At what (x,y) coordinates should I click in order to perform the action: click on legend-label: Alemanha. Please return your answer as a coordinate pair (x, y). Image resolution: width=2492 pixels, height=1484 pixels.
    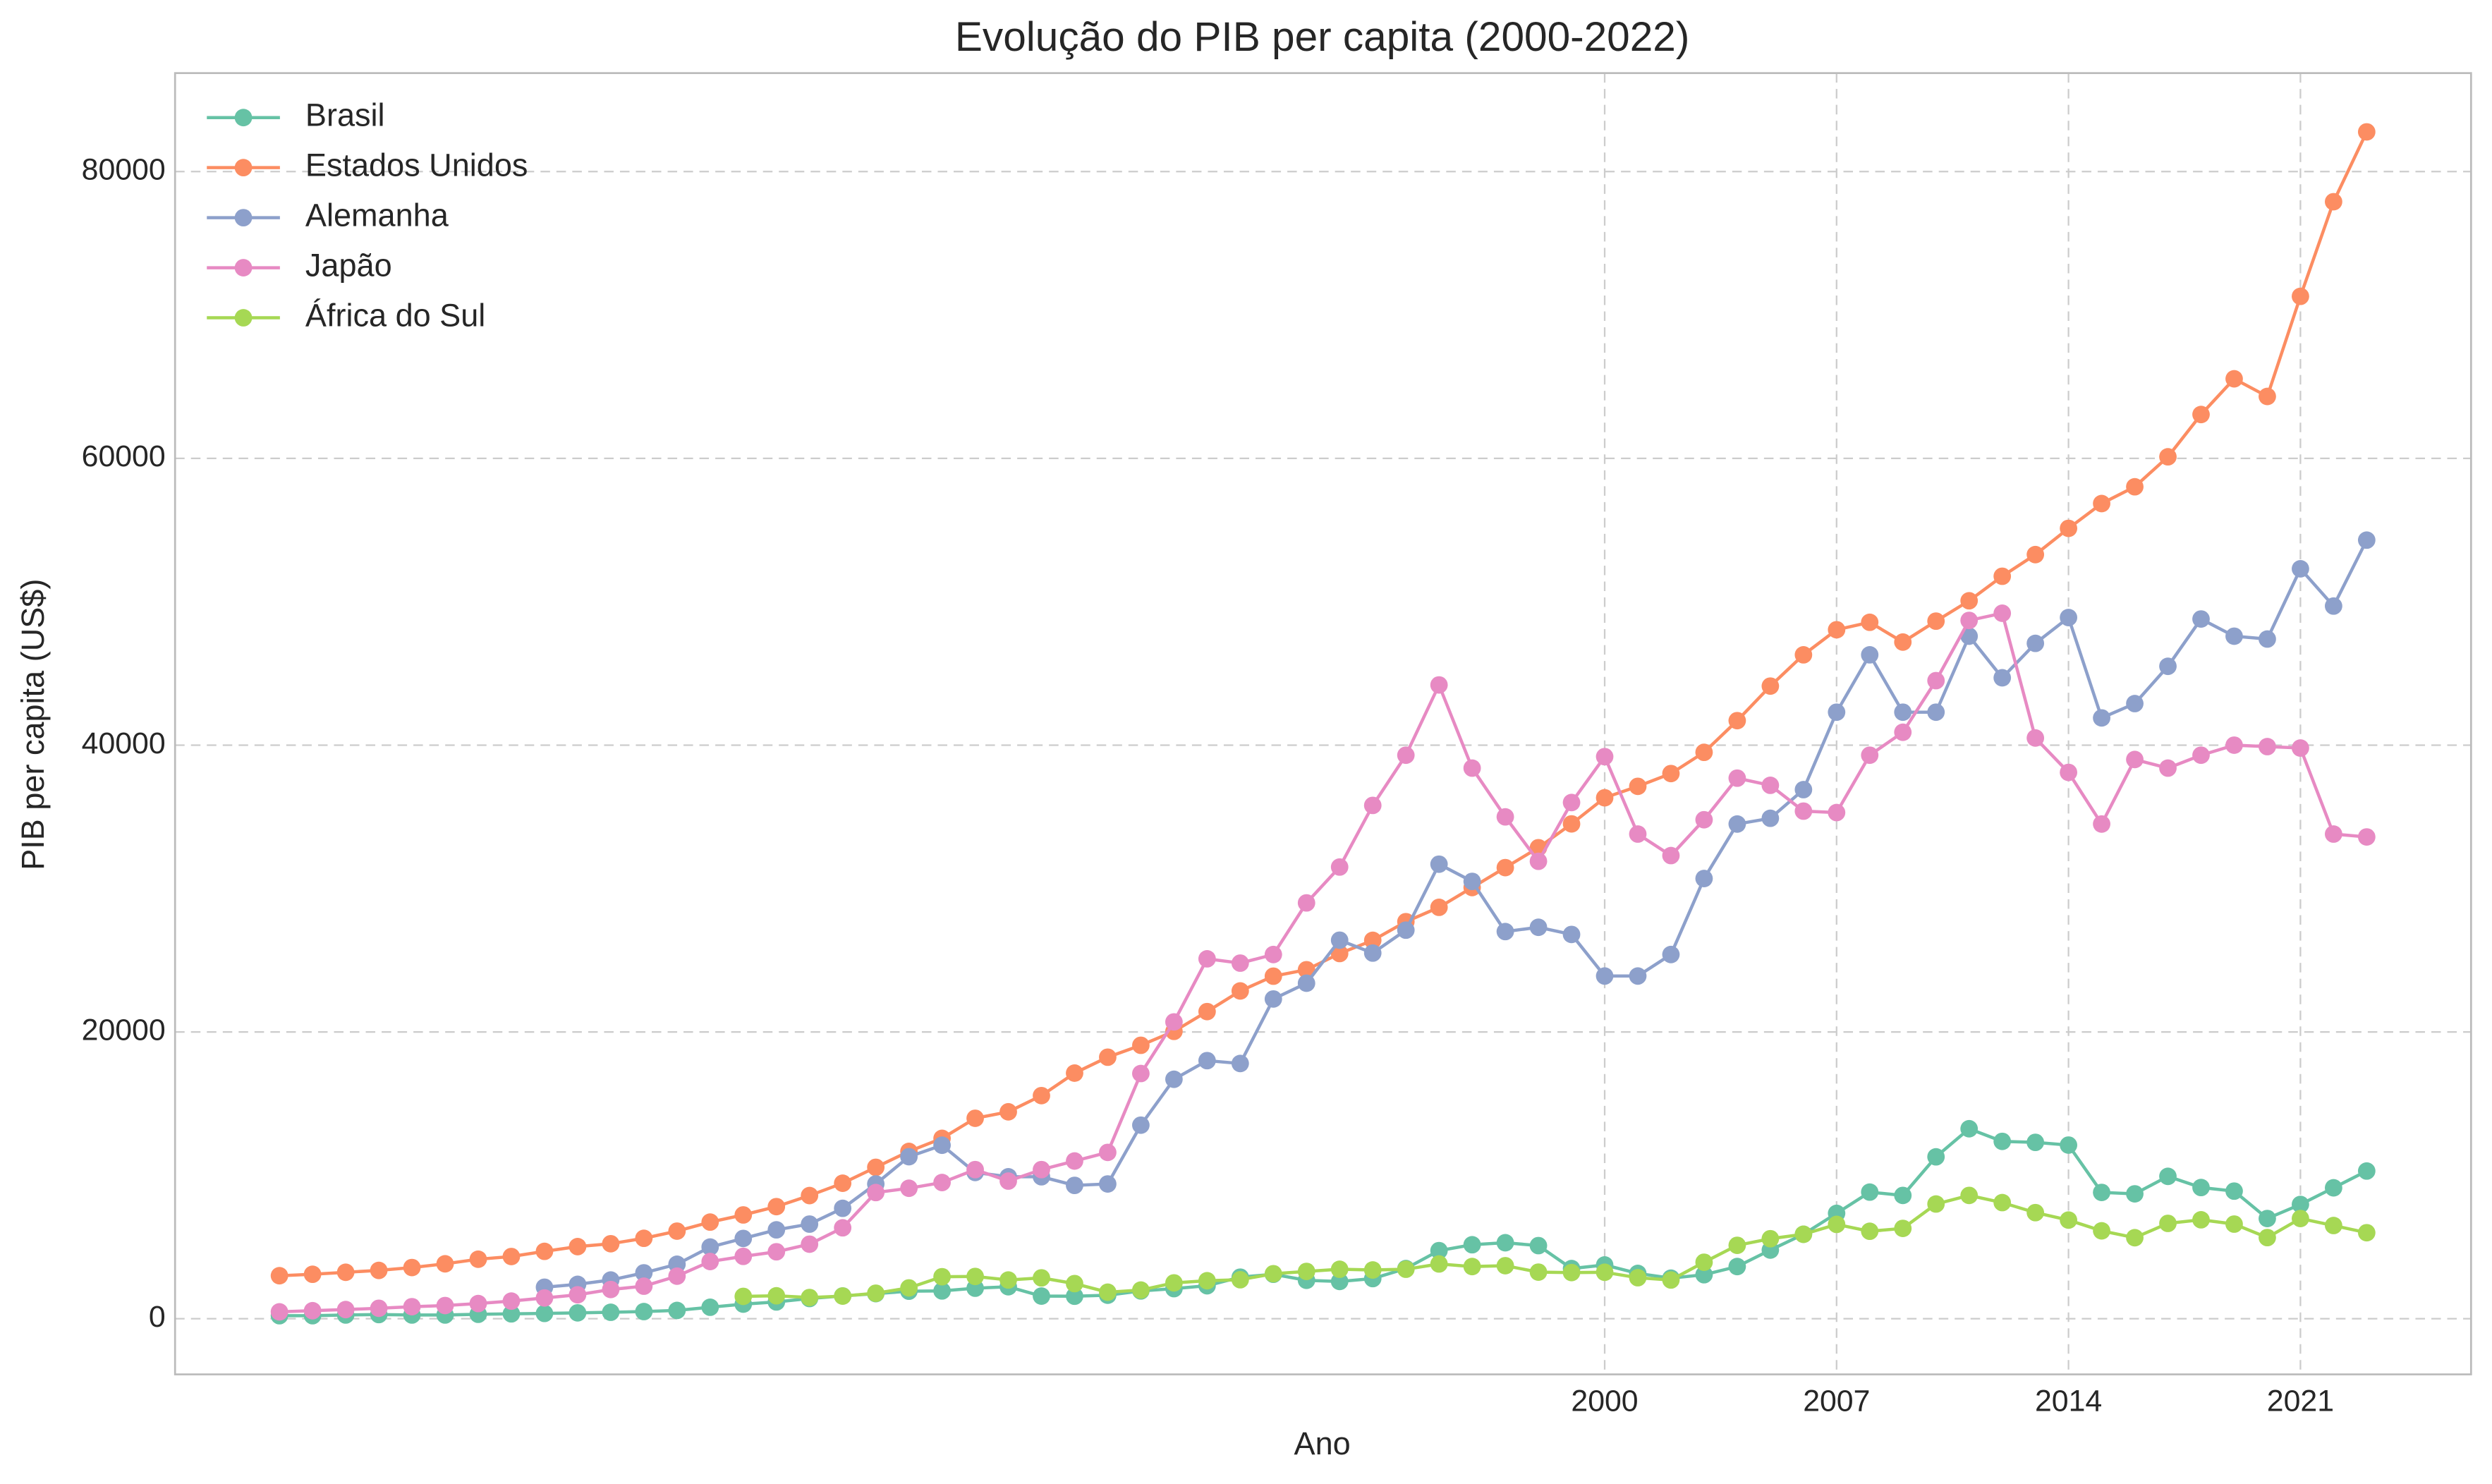
    Looking at the image, I should click on (377, 215).